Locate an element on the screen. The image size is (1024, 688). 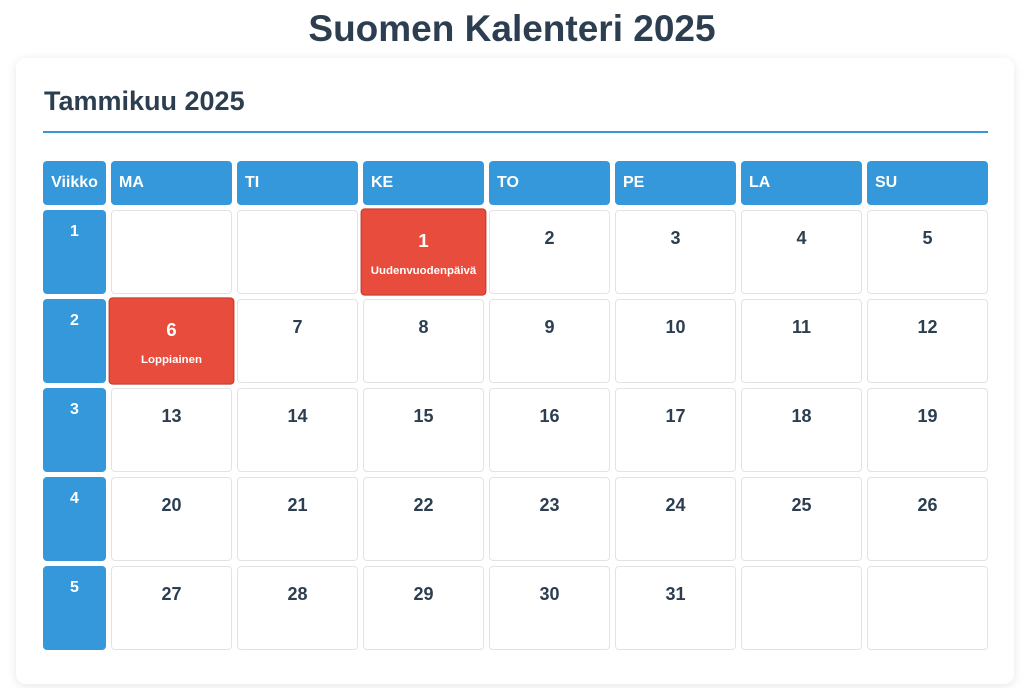
day-number: 11 is located at coordinates (801, 327).